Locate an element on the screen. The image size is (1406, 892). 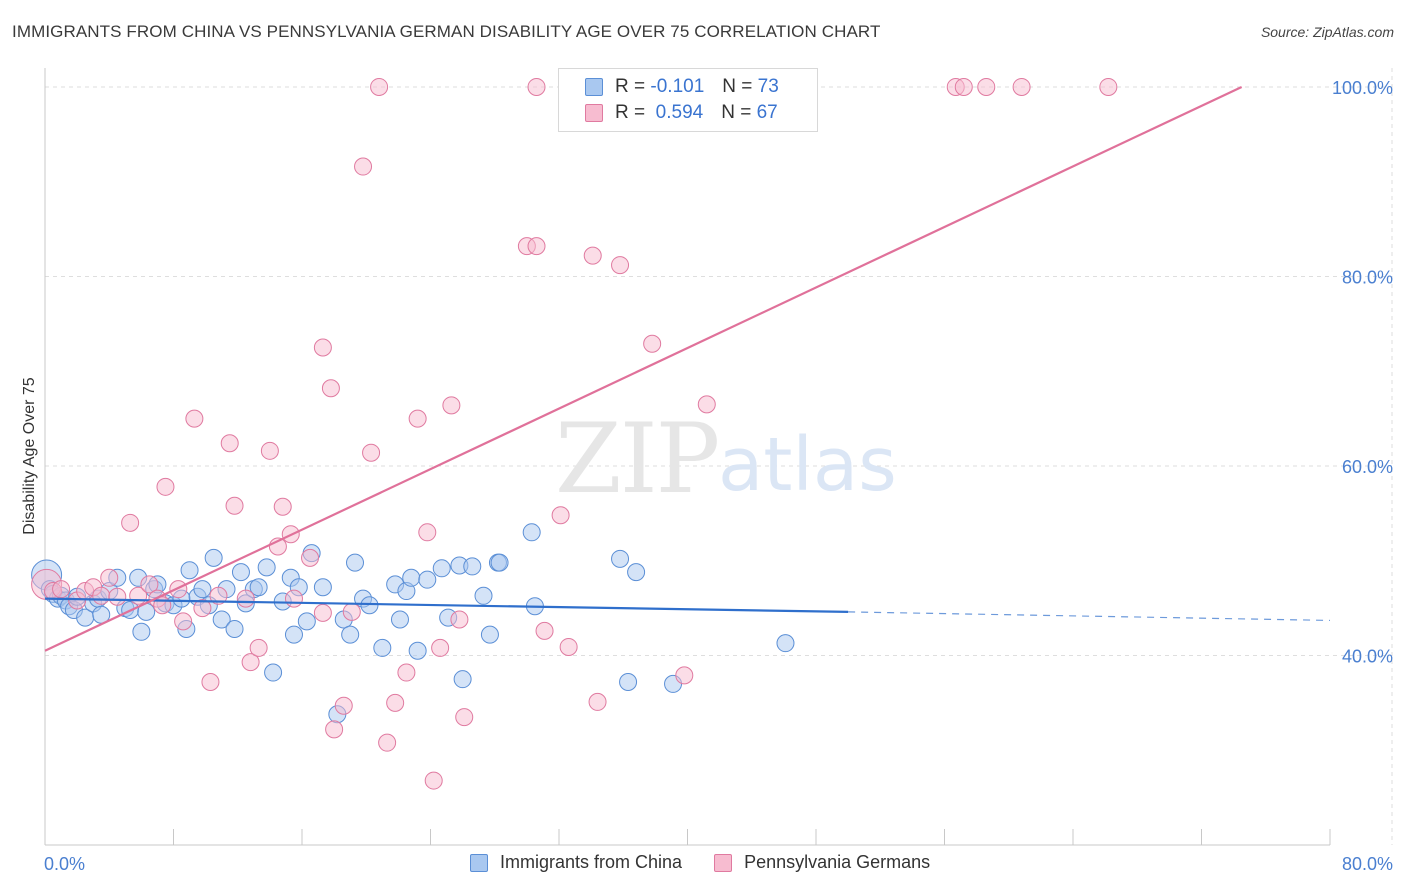
legend-item-pa: Pennsylvania Germans is located at coordinates (822, 862).